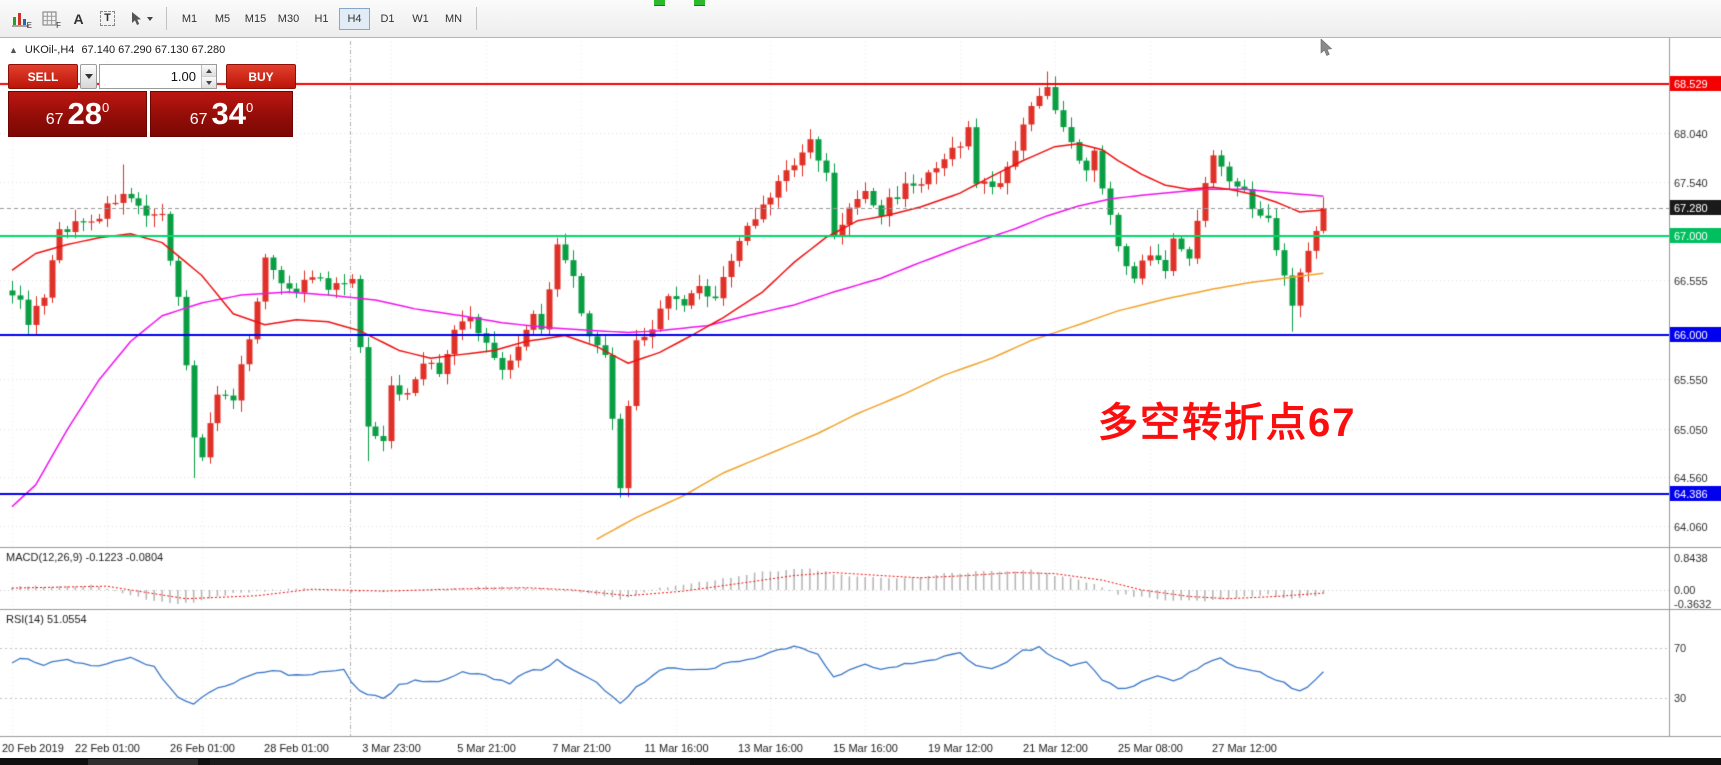 This screenshot has width=1721, height=765. What do you see at coordinates (49, 50) in the screenshot?
I see `chart-symbol-label: UKOil-,H4` at bounding box center [49, 50].